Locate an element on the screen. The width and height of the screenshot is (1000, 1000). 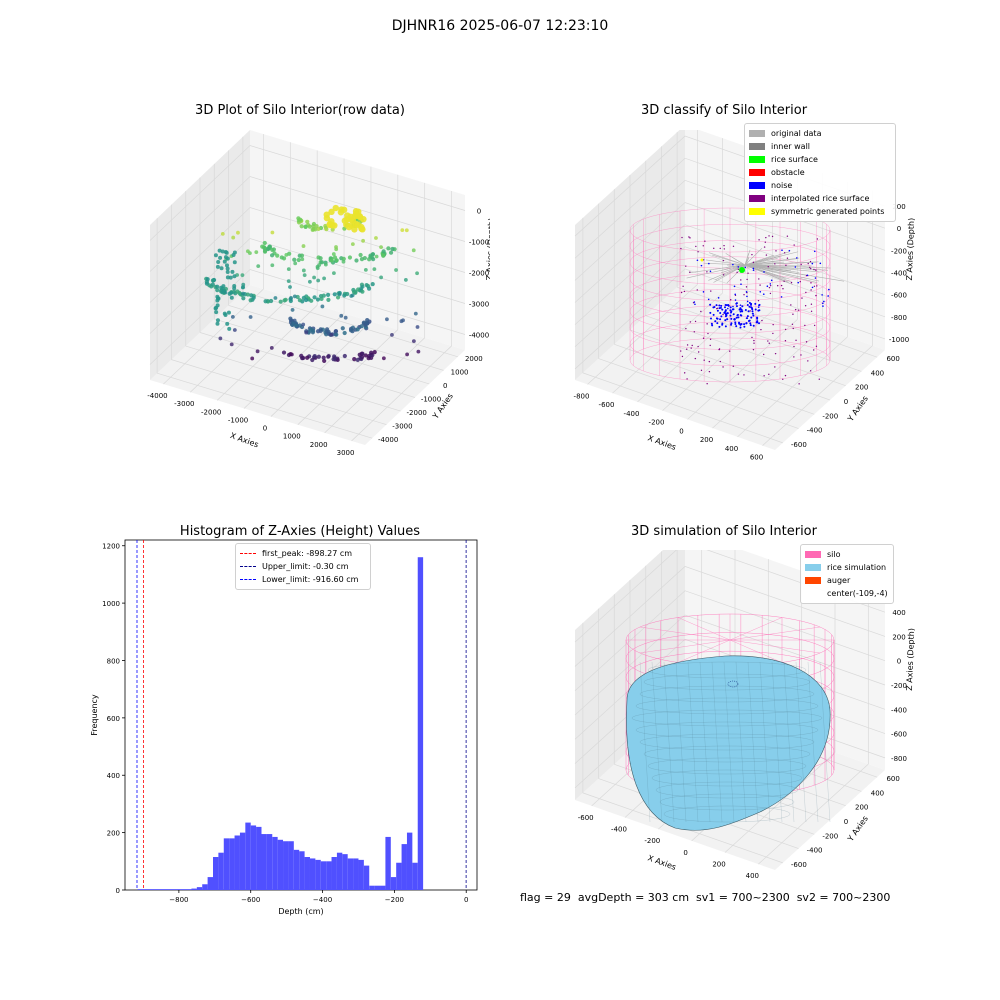
symmetric-point is located at coordinates (702, 260).